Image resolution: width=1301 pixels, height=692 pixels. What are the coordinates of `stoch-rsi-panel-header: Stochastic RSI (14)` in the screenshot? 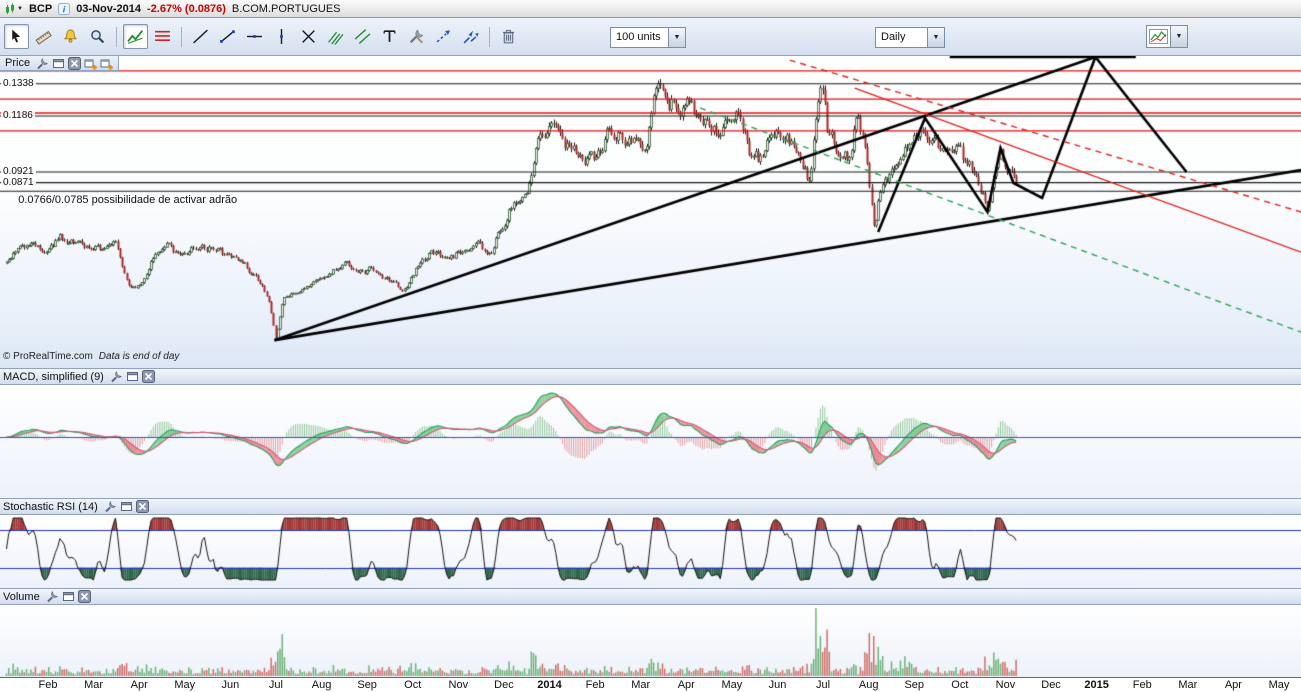 It's located at (650, 506).